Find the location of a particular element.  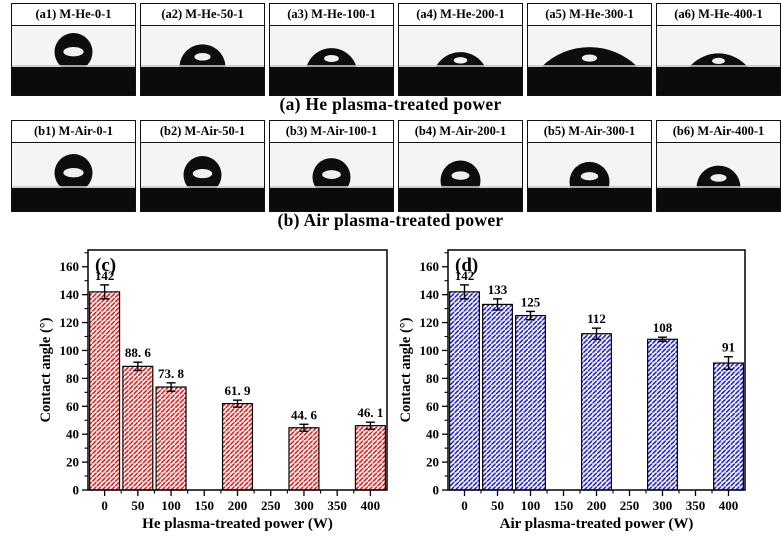

panel-label: (b4) M-Air-200-1 is located at coordinates (460, 132).